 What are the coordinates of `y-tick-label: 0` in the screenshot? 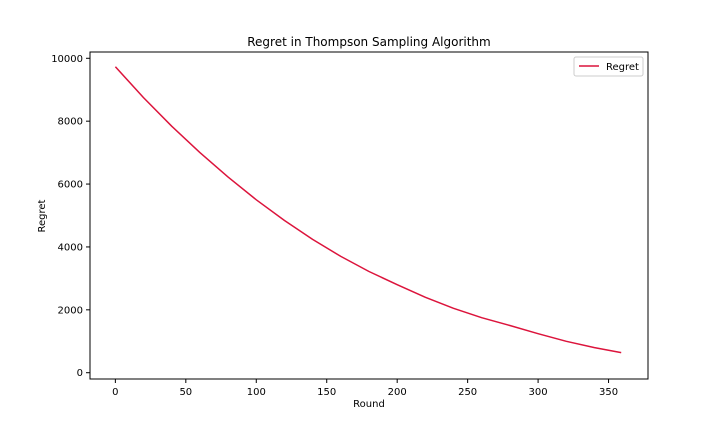 It's located at (80, 373).